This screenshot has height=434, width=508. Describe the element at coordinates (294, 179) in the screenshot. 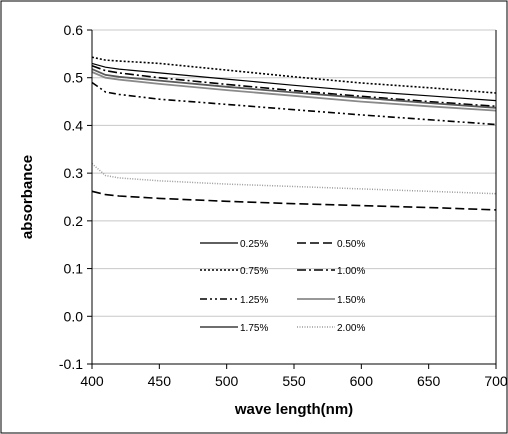

I see `series-line-2-00pct` at that location.